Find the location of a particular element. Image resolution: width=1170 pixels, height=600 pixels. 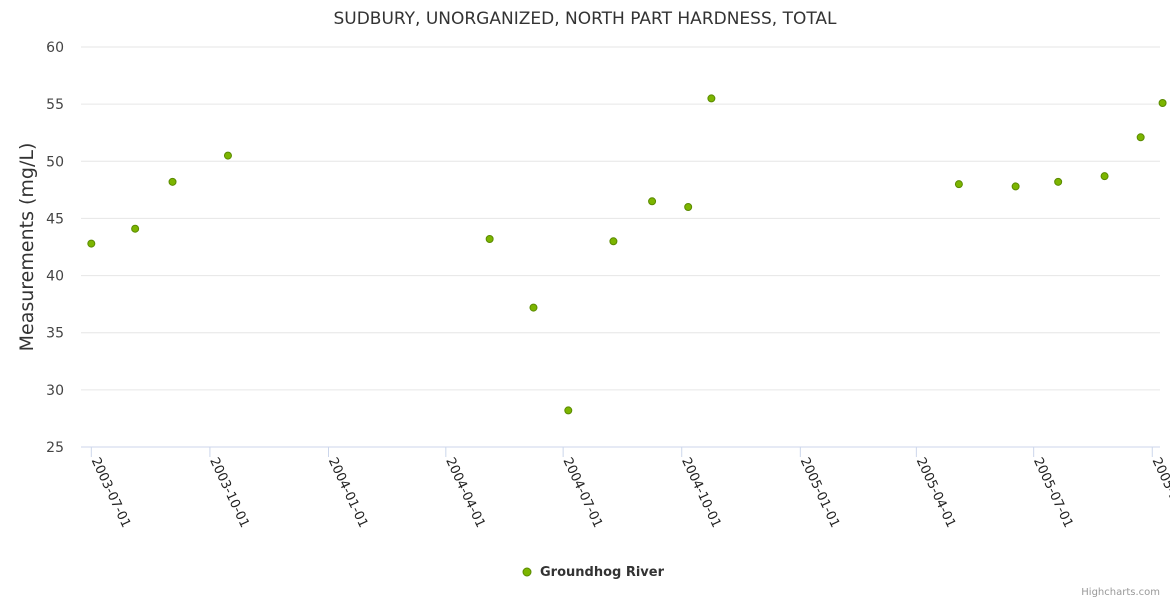

x-tick-label: 2003-07-01 is located at coordinates (111, 492).